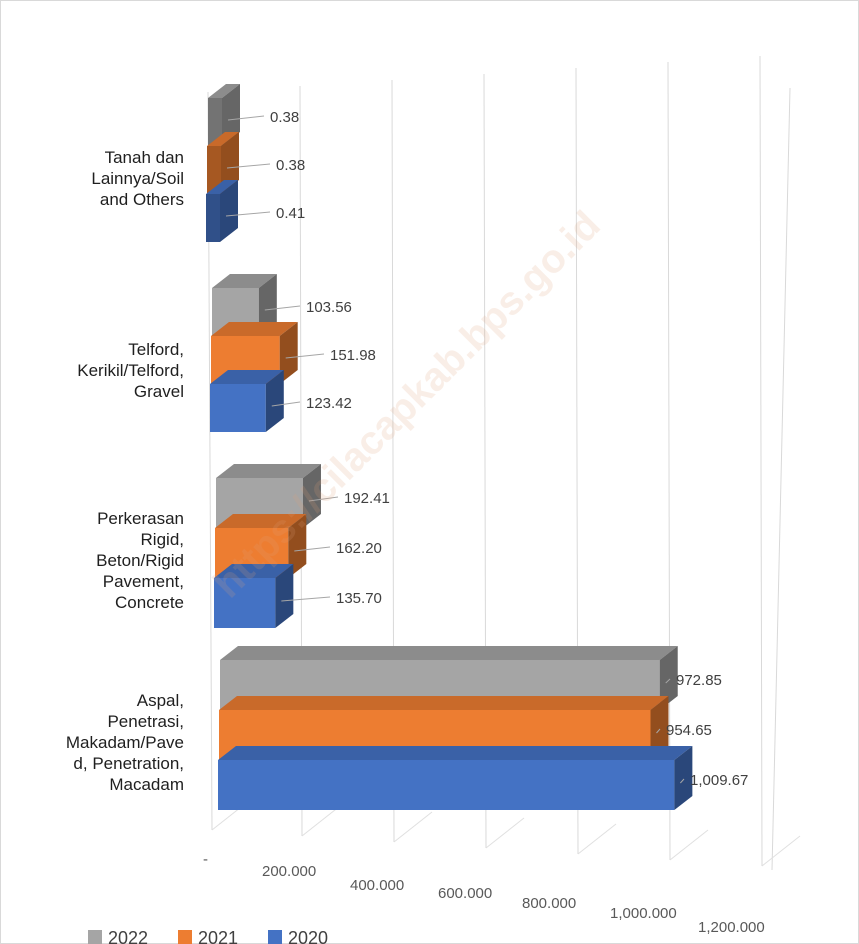 The image size is (859, 944). I want to click on data-label-2021-1: 151.98, so click(353, 355).